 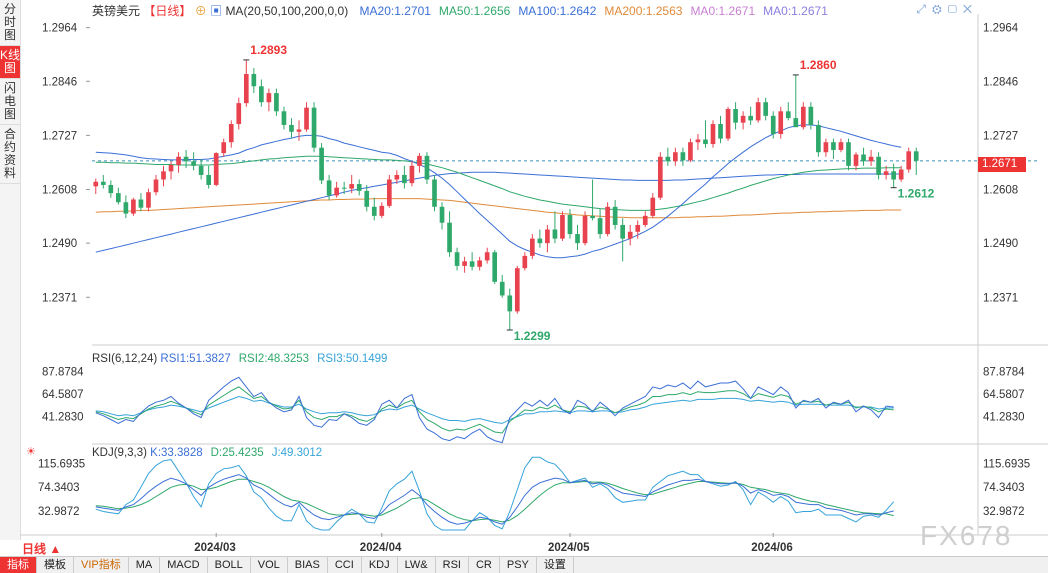 What do you see at coordinates (237, 453) in the screenshot?
I see `kdj-value-1: D:25.4235` at bounding box center [237, 453].